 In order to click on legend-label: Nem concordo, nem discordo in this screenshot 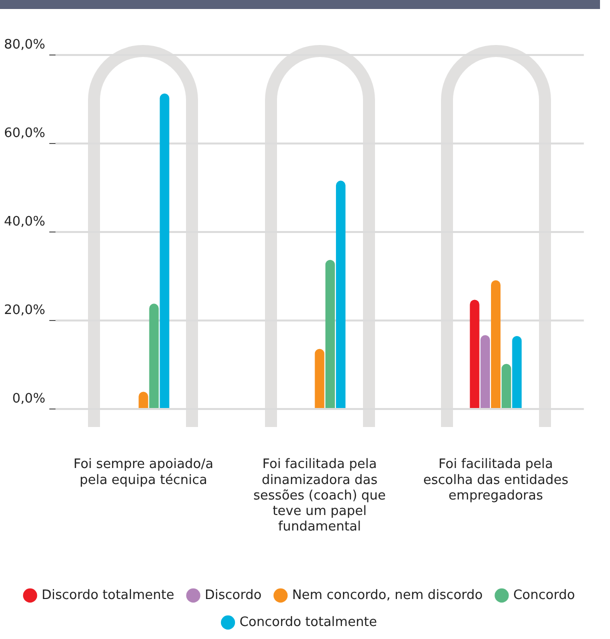, I will do `click(387, 595)`.